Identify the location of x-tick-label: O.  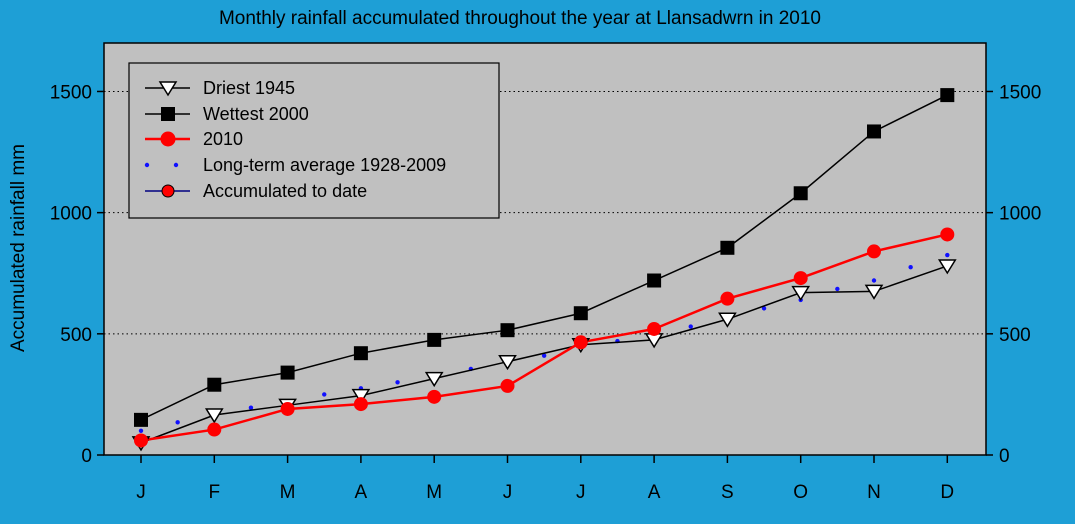
(800, 492).